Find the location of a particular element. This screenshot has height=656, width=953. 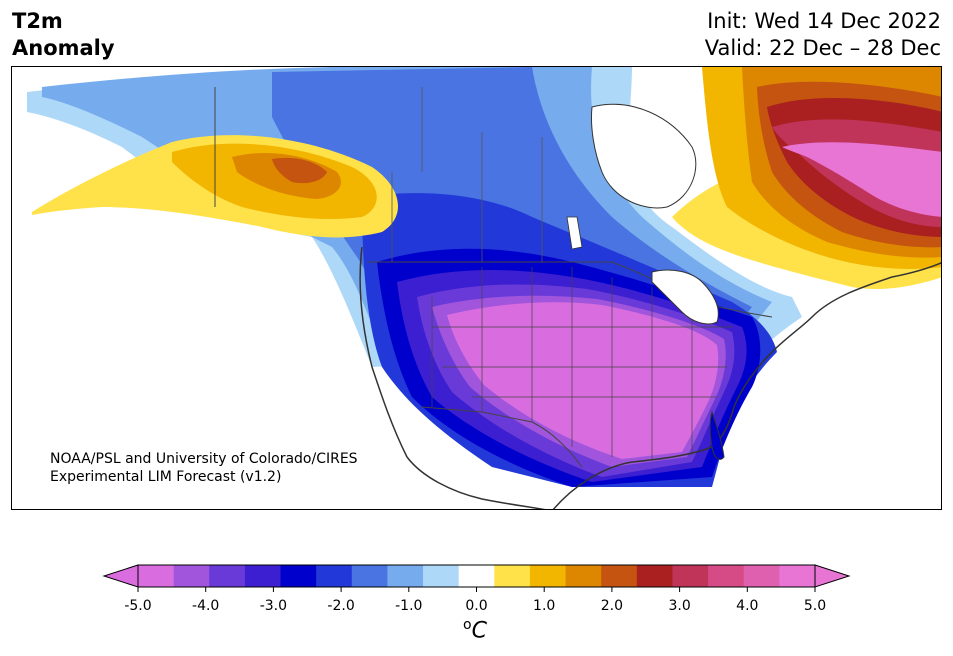

colorbar-tick-label: 2.0 is located at coordinates (612, 606).